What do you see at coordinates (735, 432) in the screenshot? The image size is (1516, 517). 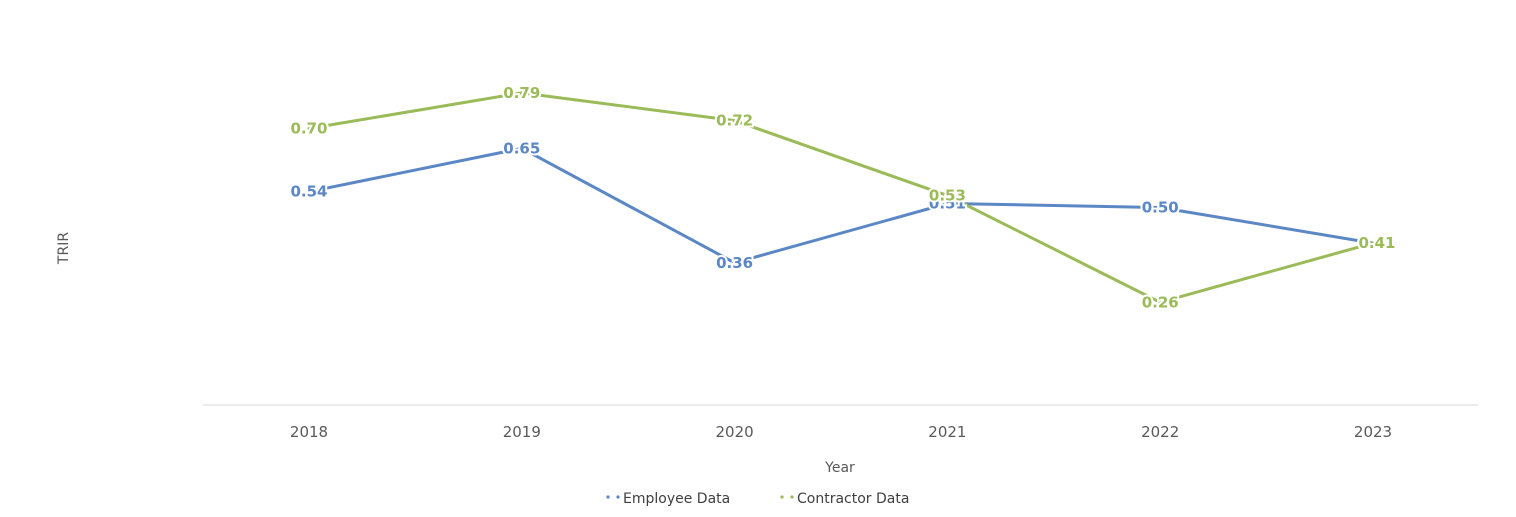 I see `x-tick-label: 2020` at bounding box center [735, 432].